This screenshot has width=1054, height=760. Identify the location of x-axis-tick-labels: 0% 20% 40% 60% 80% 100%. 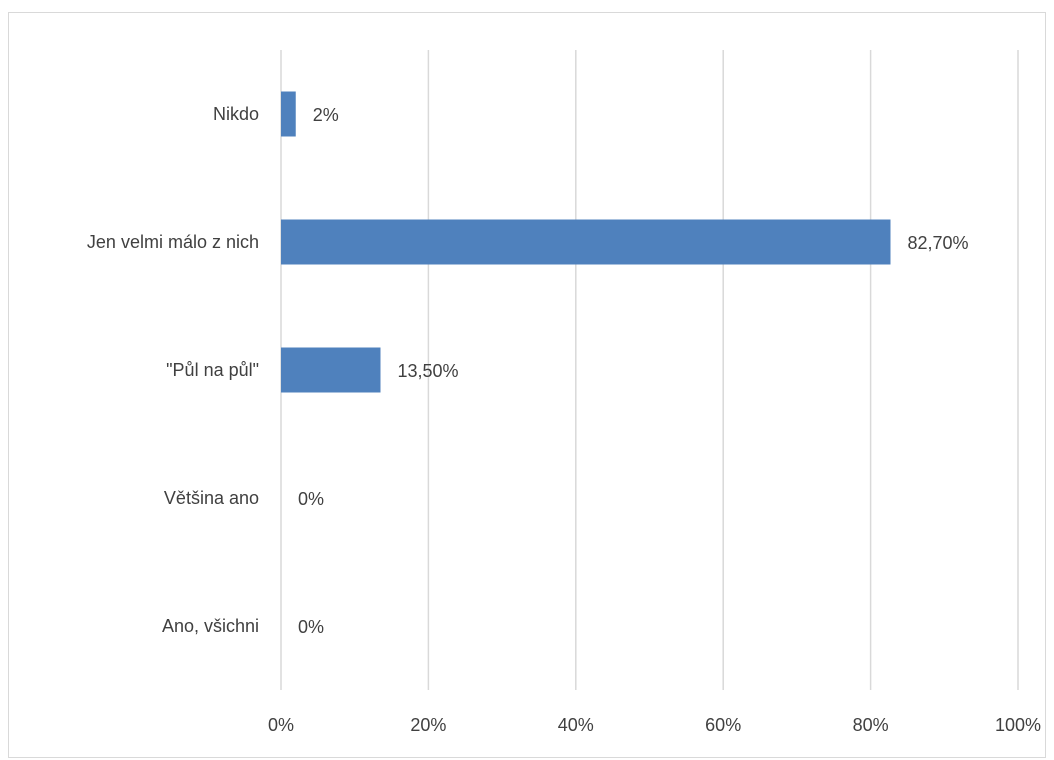
(654, 725).